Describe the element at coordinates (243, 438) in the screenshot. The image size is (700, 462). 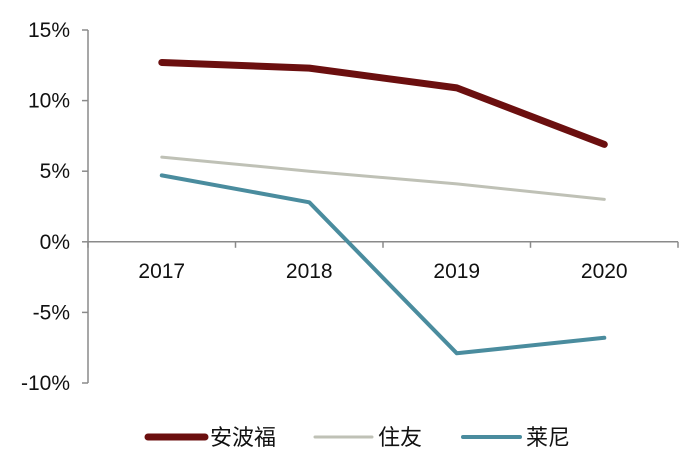
I see `legend-label: 安波福` at that location.